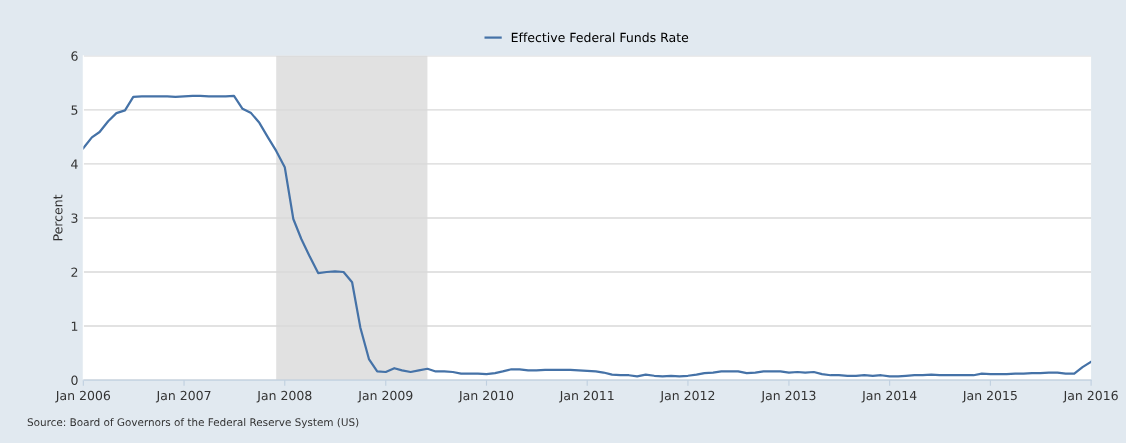  I want to click on x-tick-label: Jan 2013, so click(788, 396).